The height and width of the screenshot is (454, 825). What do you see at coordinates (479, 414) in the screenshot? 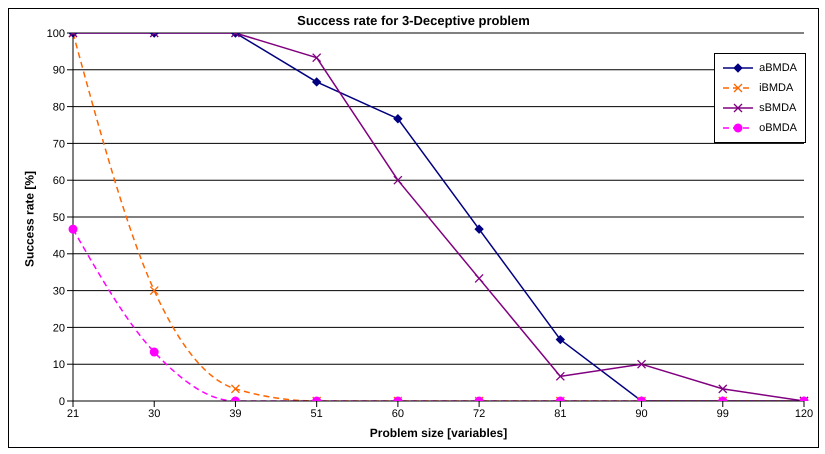
I see `x-tick-label: 72` at bounding box center [479, 414].